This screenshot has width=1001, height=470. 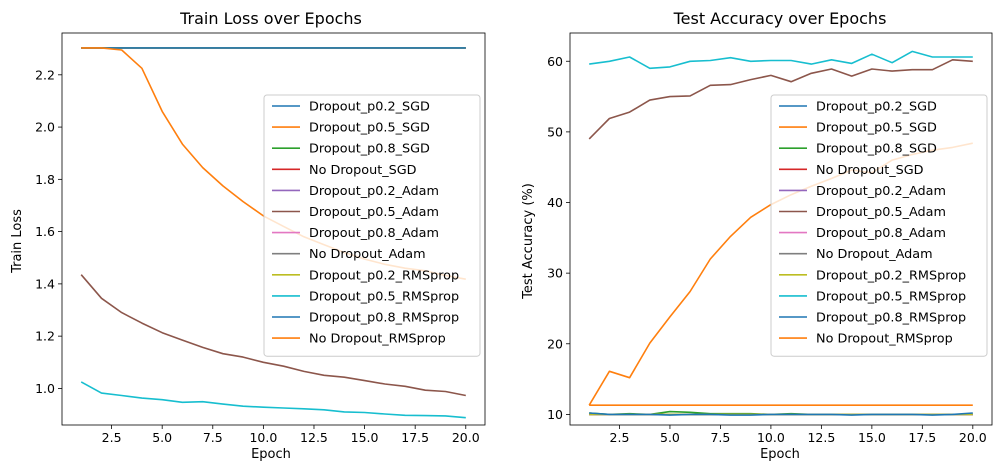 What do you see at coordinates (555, 131) in the screenshot?
I see `y-tick-label: 50` at bounding box center [555, 131].